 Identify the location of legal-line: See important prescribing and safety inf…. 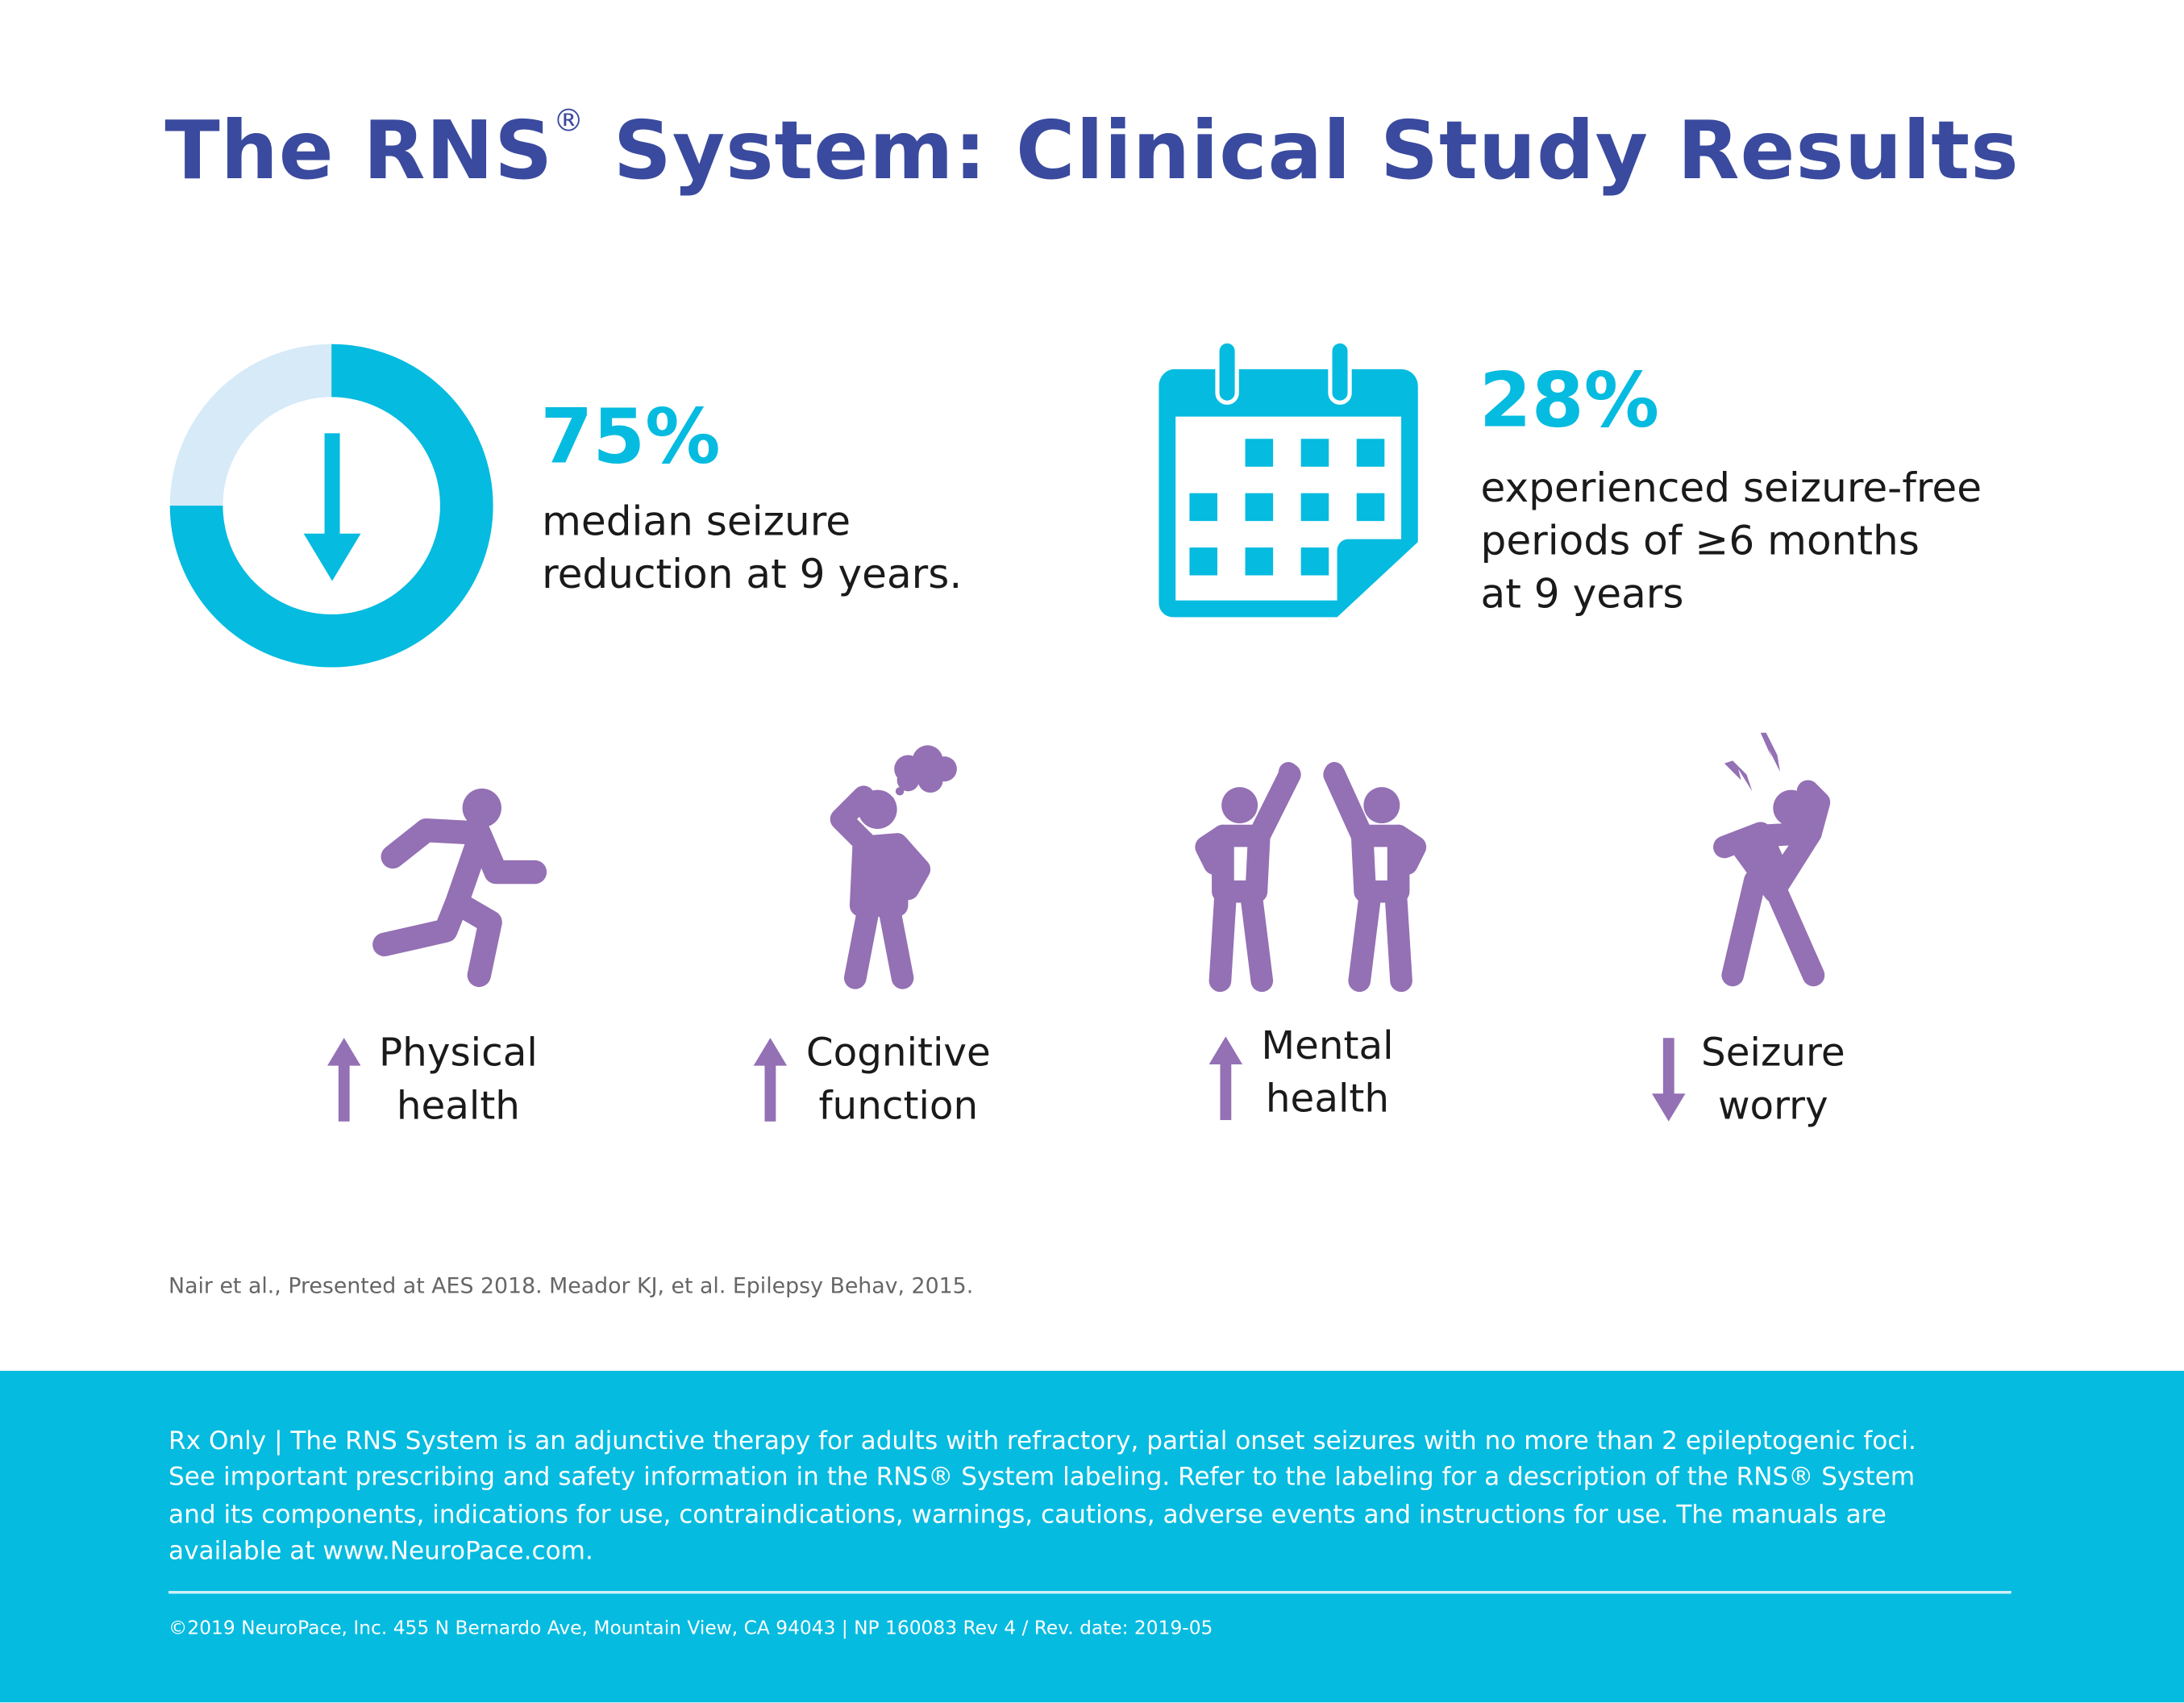
(1042, 1478).